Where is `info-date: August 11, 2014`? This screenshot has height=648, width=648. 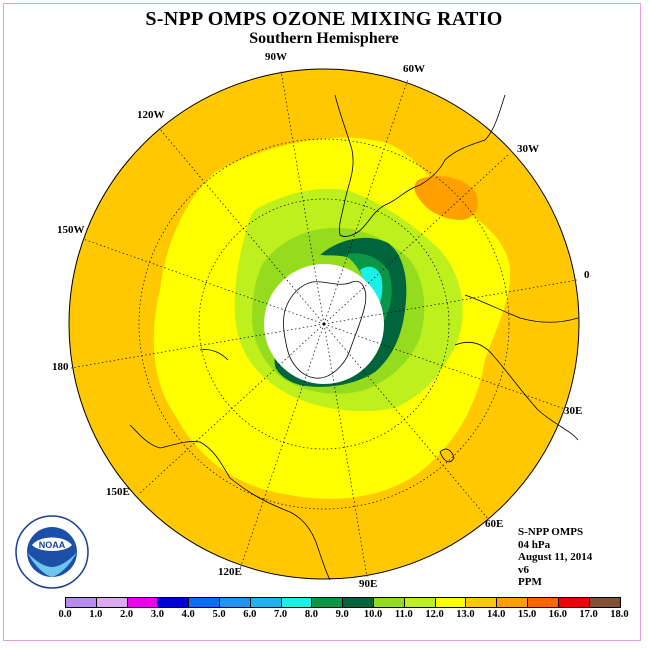
info-date: August 11, 2014 is located at coordinates (555, 557).